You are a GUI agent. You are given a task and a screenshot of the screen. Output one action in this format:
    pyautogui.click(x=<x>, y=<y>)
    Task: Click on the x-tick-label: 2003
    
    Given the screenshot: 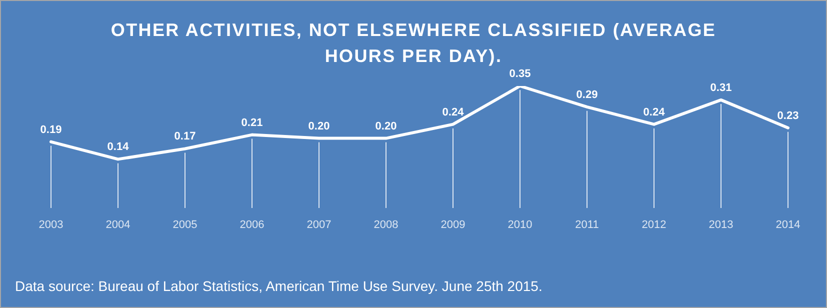 What is the action you would take?
    pyautogui.click(x=51, y=224)
    